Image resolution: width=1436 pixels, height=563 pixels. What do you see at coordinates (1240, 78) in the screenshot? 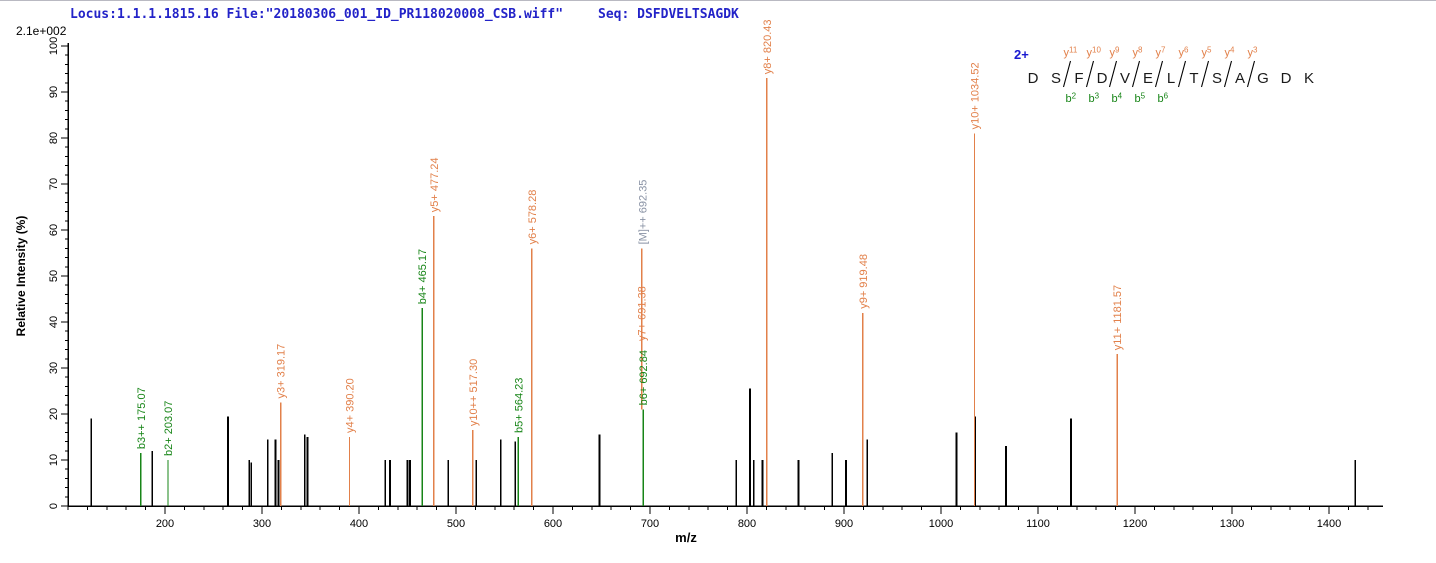
I see `residue-letter: A` at bounding box center [1240, 78].